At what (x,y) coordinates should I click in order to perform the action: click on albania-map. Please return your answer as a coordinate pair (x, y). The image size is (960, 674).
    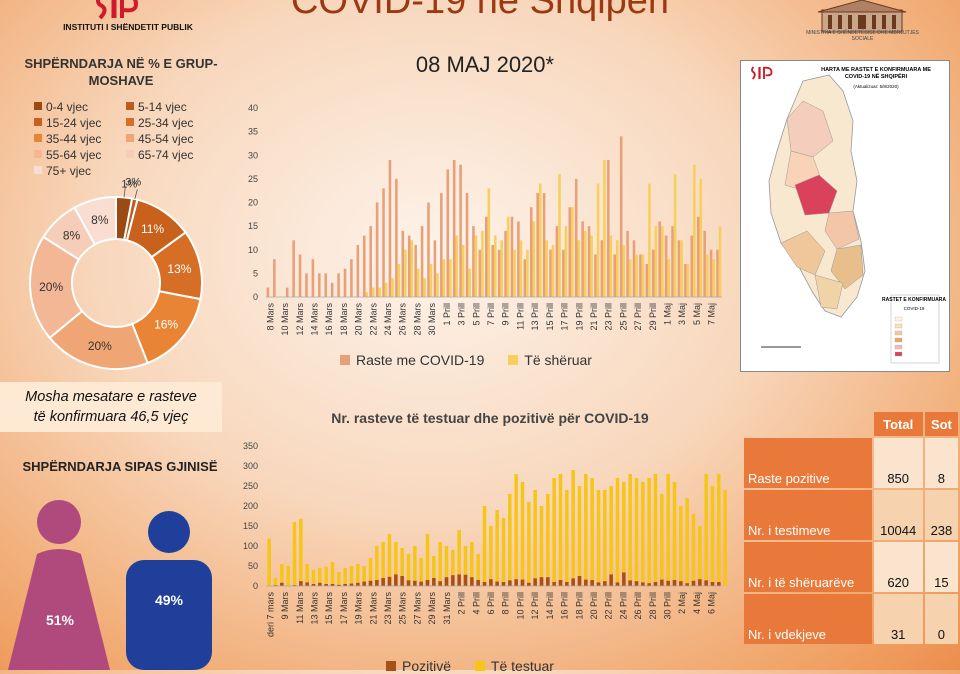
    Looking at the image, I should click on (850, 219).